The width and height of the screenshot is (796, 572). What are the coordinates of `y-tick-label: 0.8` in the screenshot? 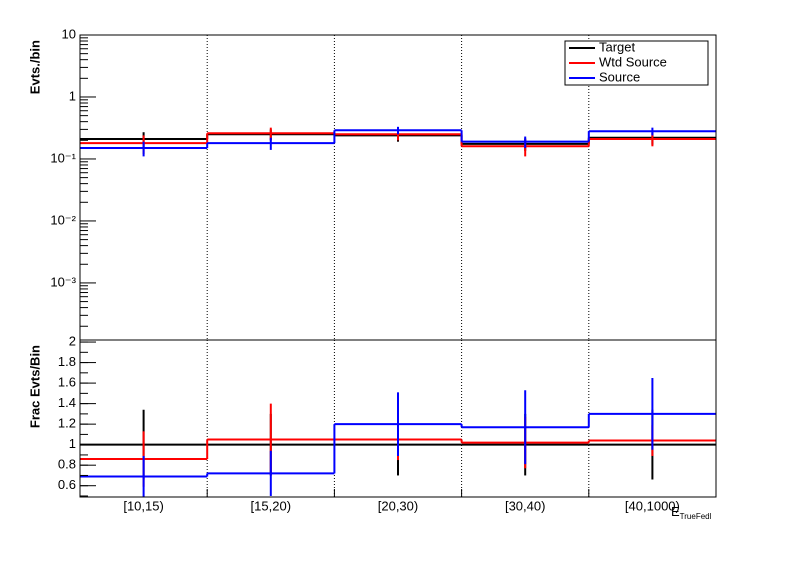 It's located at (67, 464).